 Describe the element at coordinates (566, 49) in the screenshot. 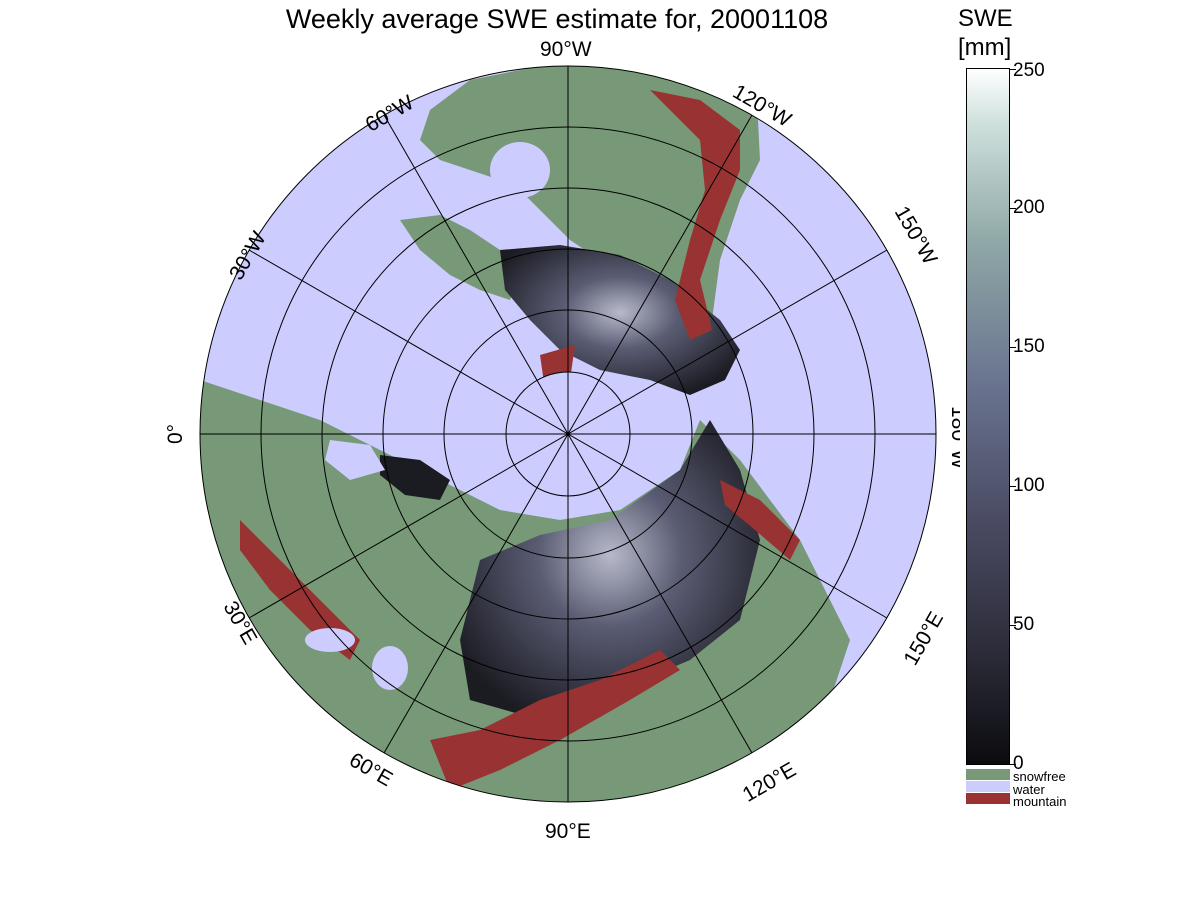

I see `lon-label-90w: 90°W` at that location.